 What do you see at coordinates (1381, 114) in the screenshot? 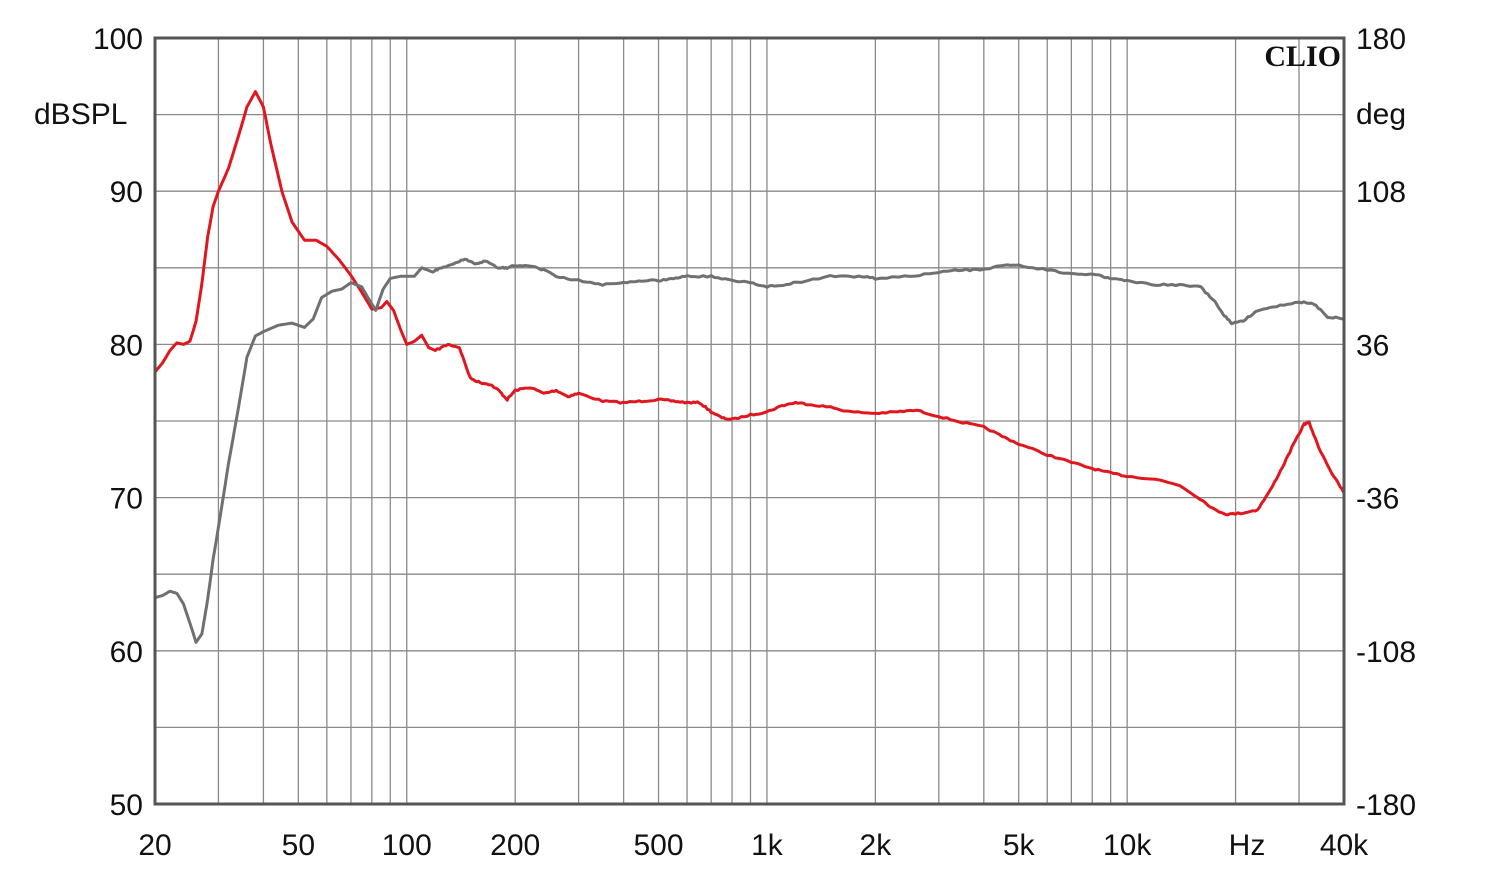
I see `right-axis-unit: deg` at bounding box center [1381, 114].